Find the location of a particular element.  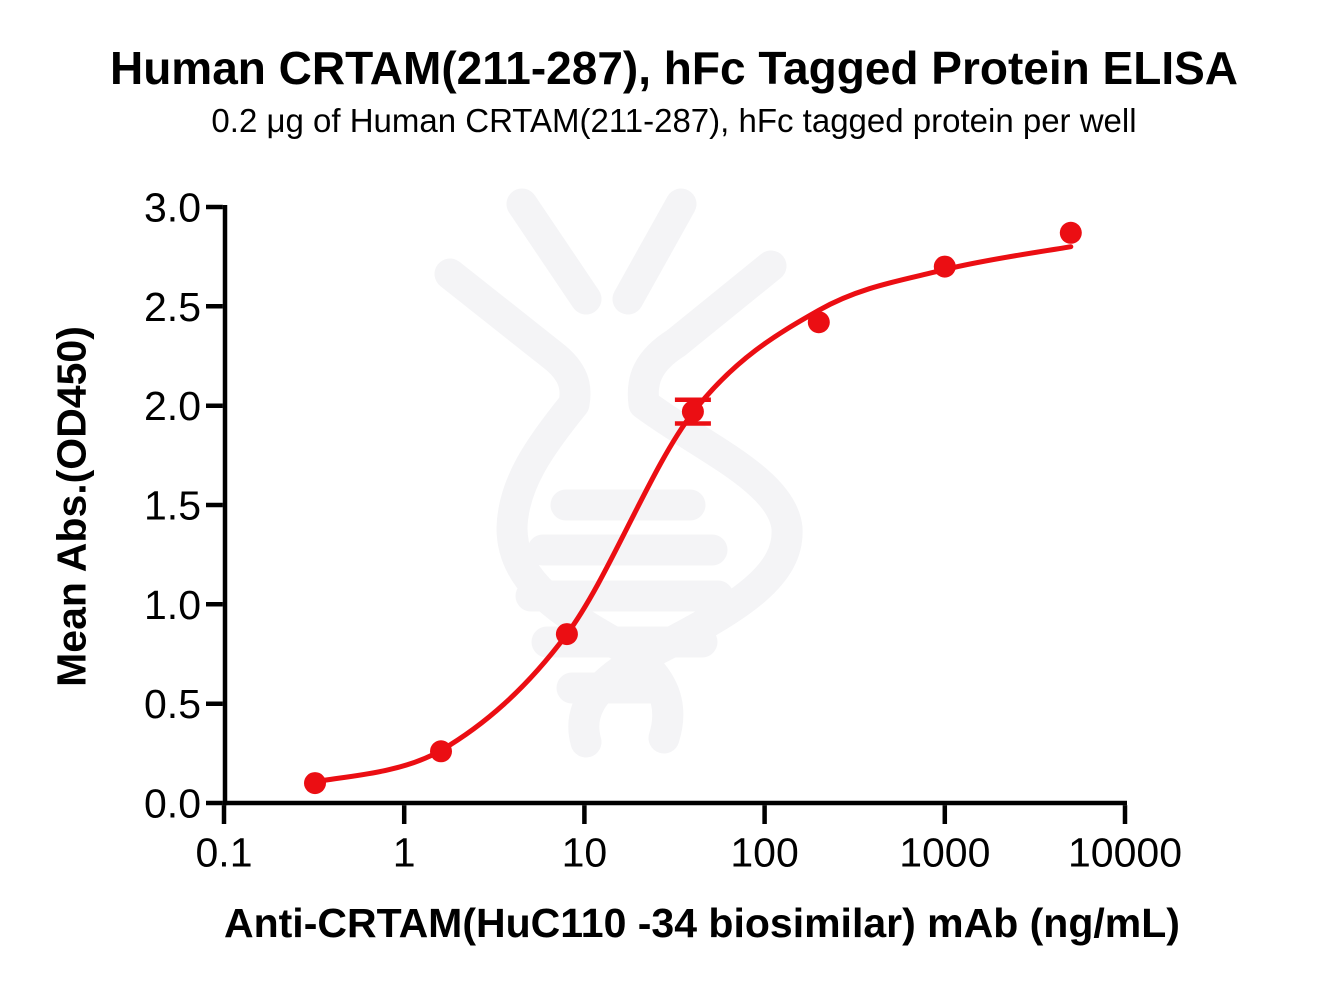

y-tick-label: 2.0 is located at coordinates (172, 406).